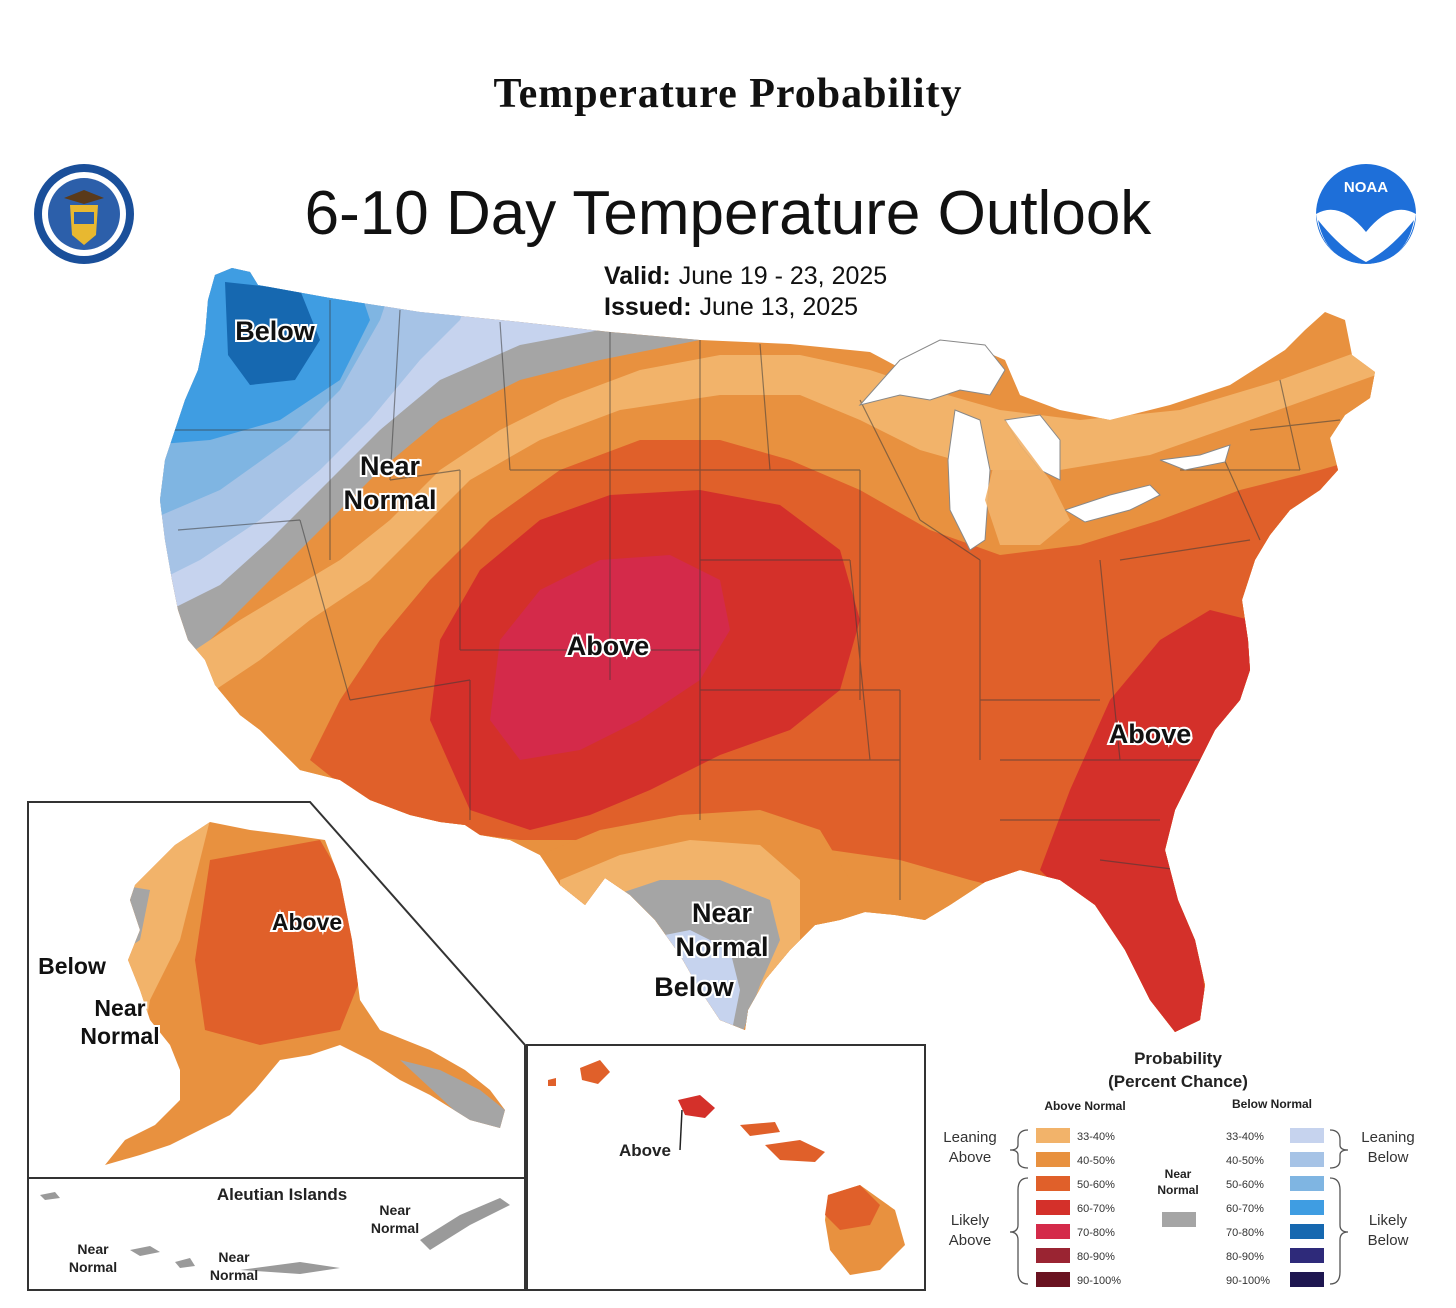 This screenshot has width=1456, height=1308. What do you see at coordinates (72, 966) in the screenshot?
I see `label-ak-below: Below` at bounding box center [72, 966].